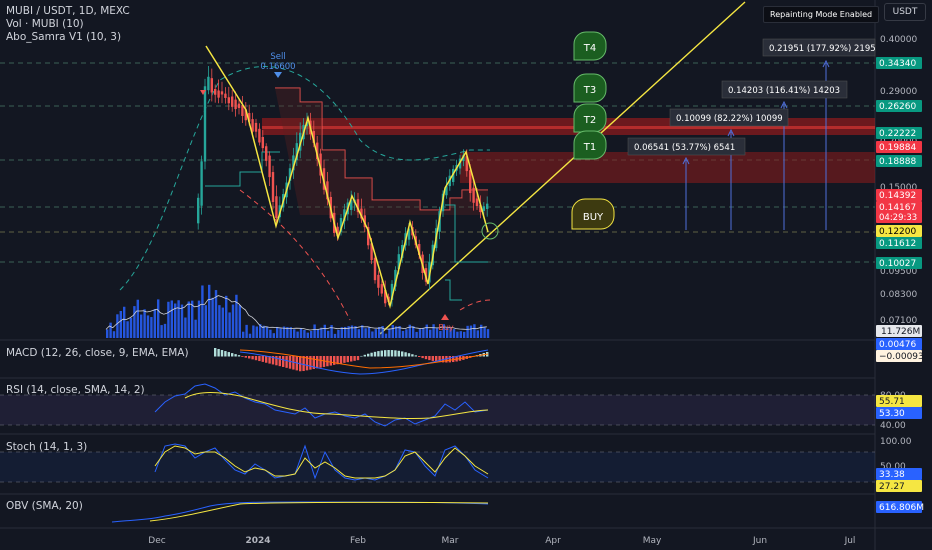 The image size is (932, 550). Describe the element at coordinates (590, 145) in the screenshot. I see `target-t1: T1` at that location.